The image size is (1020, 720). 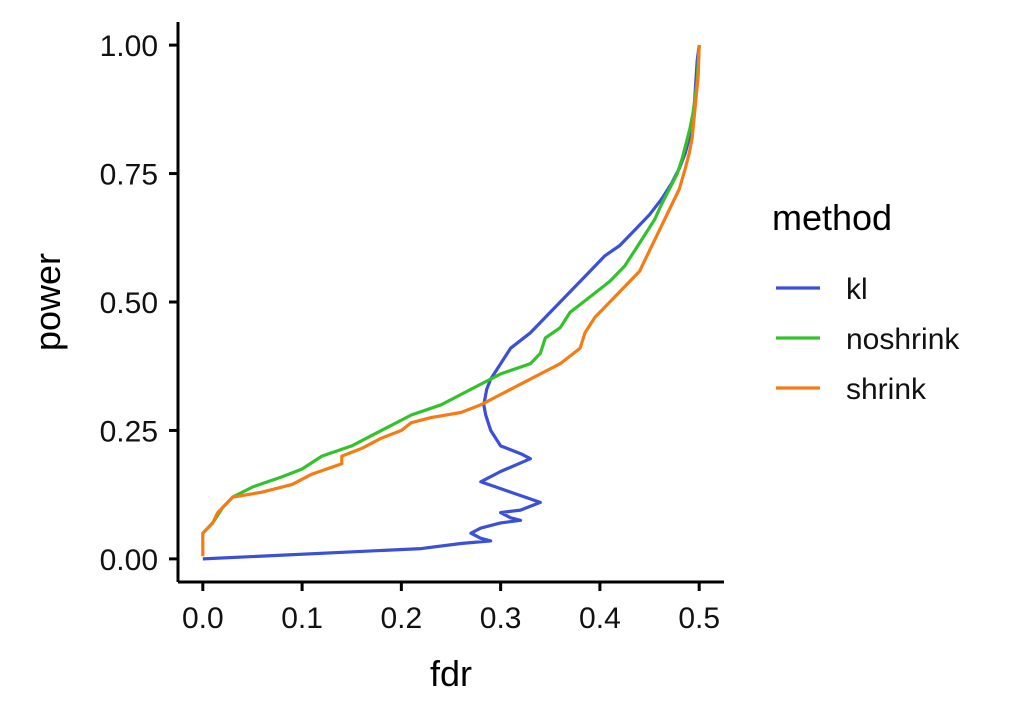 I want to click on y-axis-ticks: 0.00 0.25 0.50 0.75 1.00, so click(x=139, y=303).